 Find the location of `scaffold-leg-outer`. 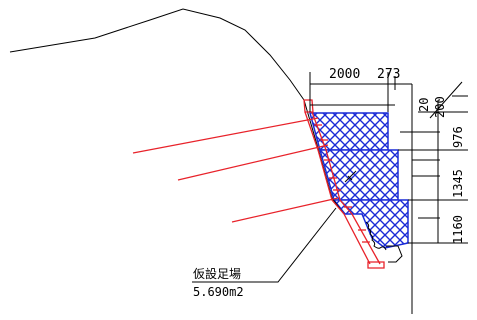

scaffold-leg-outer is located at coordinates (337, 188).